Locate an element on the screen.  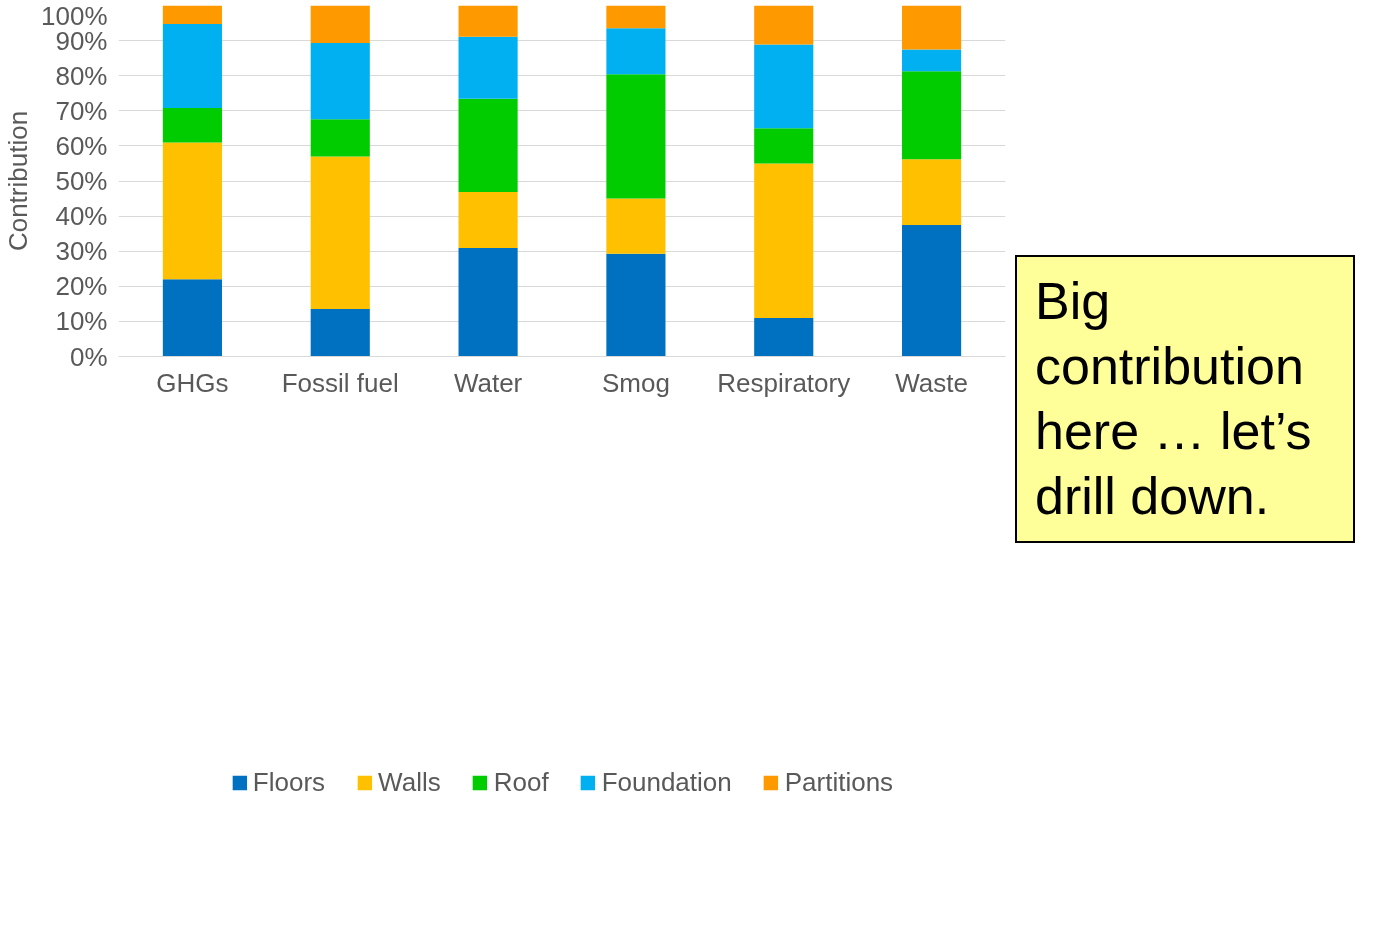
y-tick-label: 60% is located at coordinates (81, 145).